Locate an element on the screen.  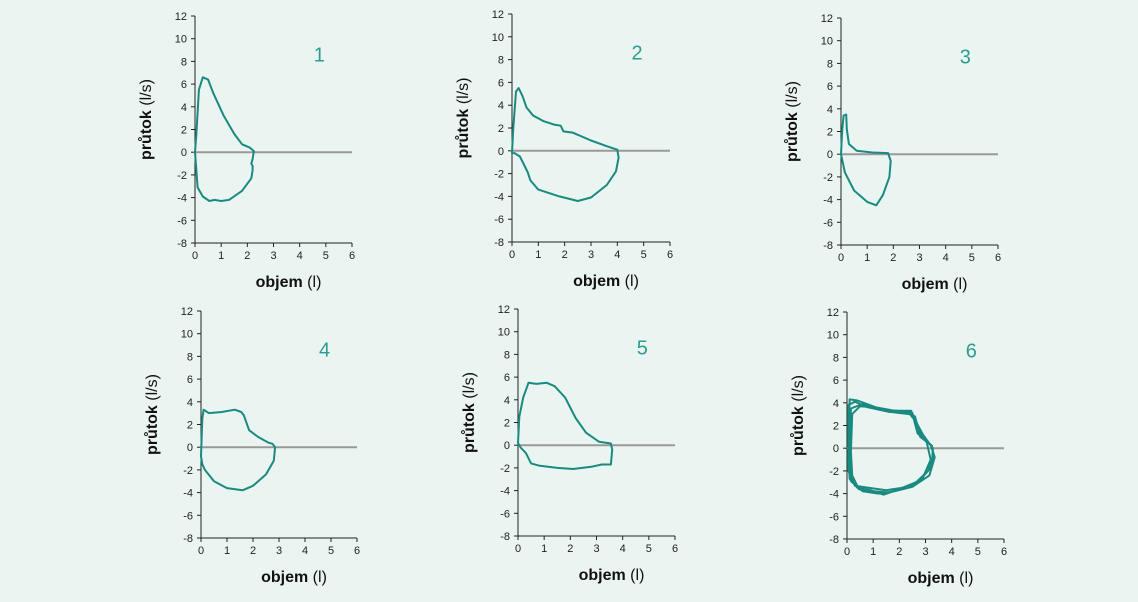
panel-number-label: 6 is located at coordinates (971, 351).